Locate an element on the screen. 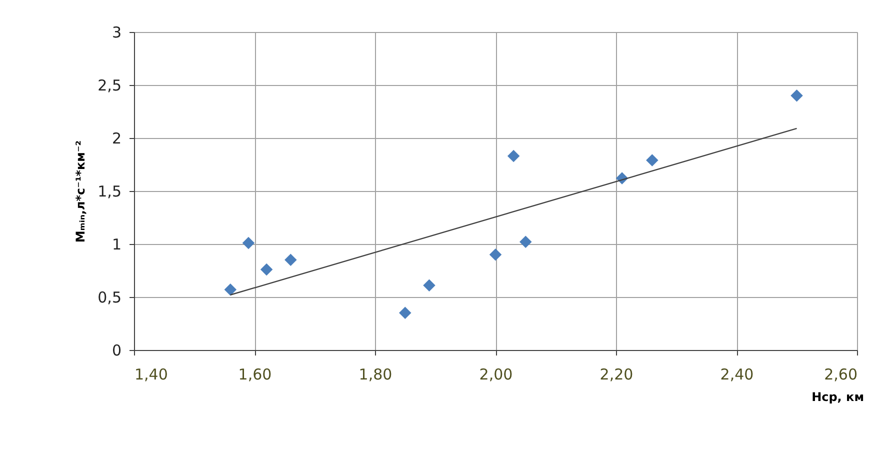  y-tick-label: 2,5 is located at coordinates (110, 85).